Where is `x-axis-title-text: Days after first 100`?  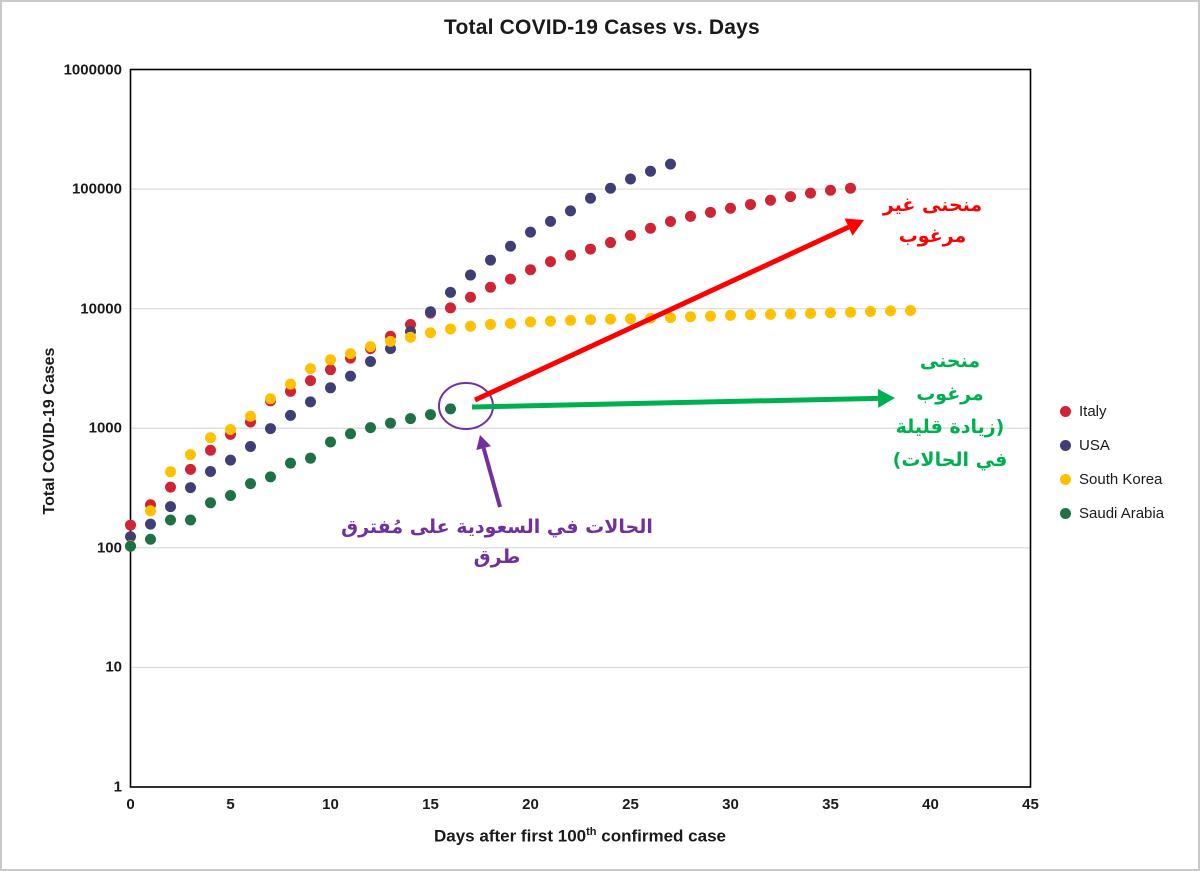 x-axis-title-text: Days after first 100 is located at coordinates (510, 836).